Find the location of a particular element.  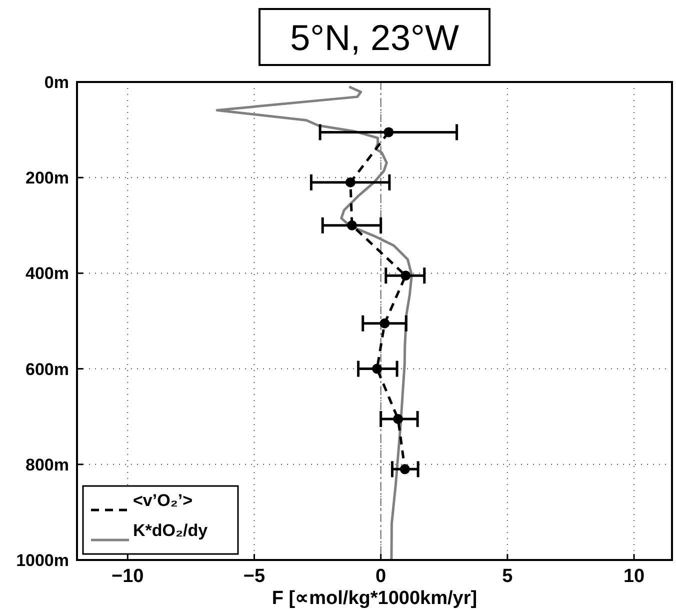

x-tick-label: 0 is located at coordinates (381, 576).